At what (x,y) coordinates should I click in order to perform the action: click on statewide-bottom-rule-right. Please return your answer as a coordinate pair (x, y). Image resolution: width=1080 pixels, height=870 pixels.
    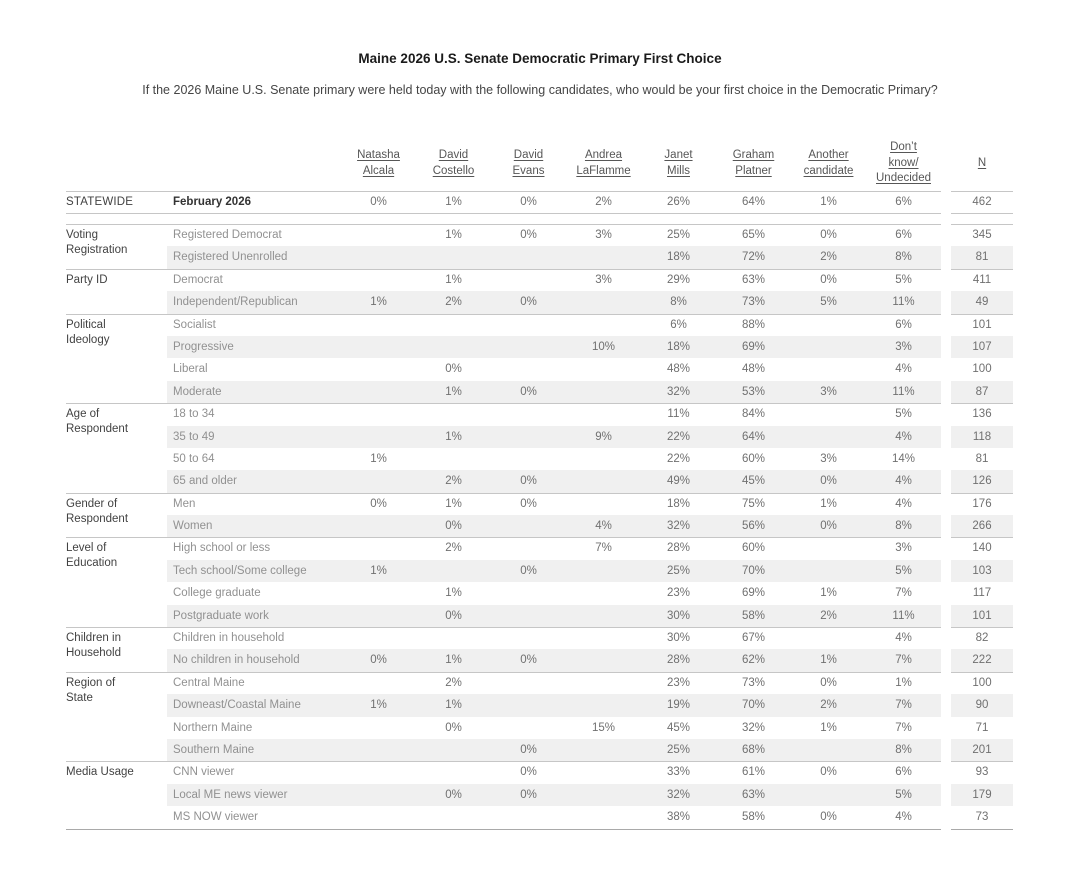
    Looking at the image, I should click on (982, 213).